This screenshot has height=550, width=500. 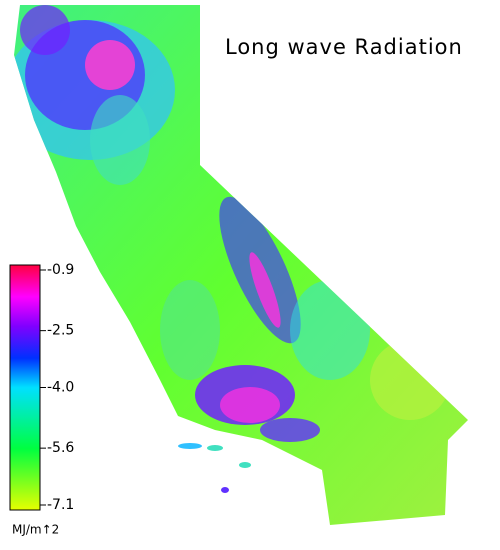 What do you see at coordinates (60, 388) in the screenshot?
I see `colorbar-tick-label: -4.0` at bounding box center [60, 388].